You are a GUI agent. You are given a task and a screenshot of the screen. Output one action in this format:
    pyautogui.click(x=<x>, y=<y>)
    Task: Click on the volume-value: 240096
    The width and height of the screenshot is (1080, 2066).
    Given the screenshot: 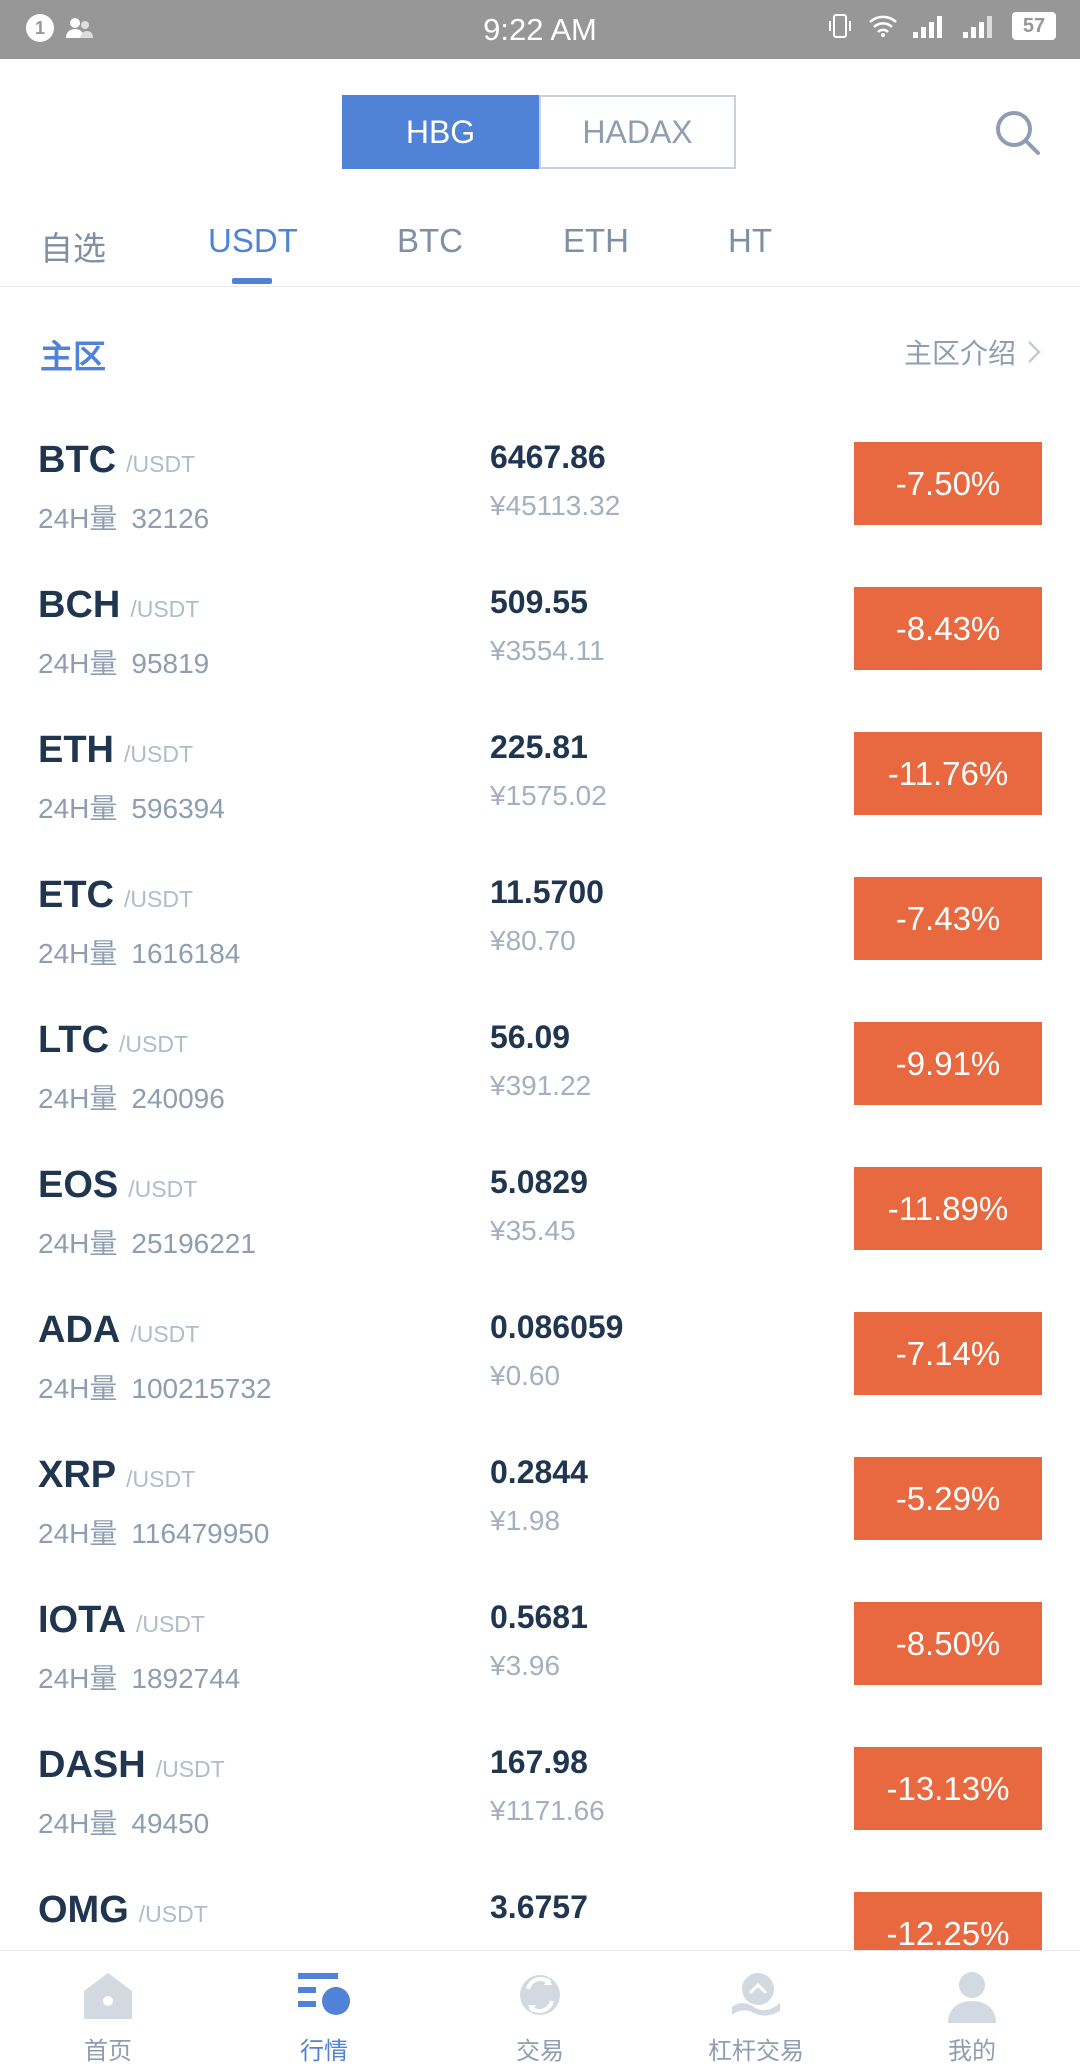 What is the action you would take?
    pyautogui.click(x=178, y=1098)
    